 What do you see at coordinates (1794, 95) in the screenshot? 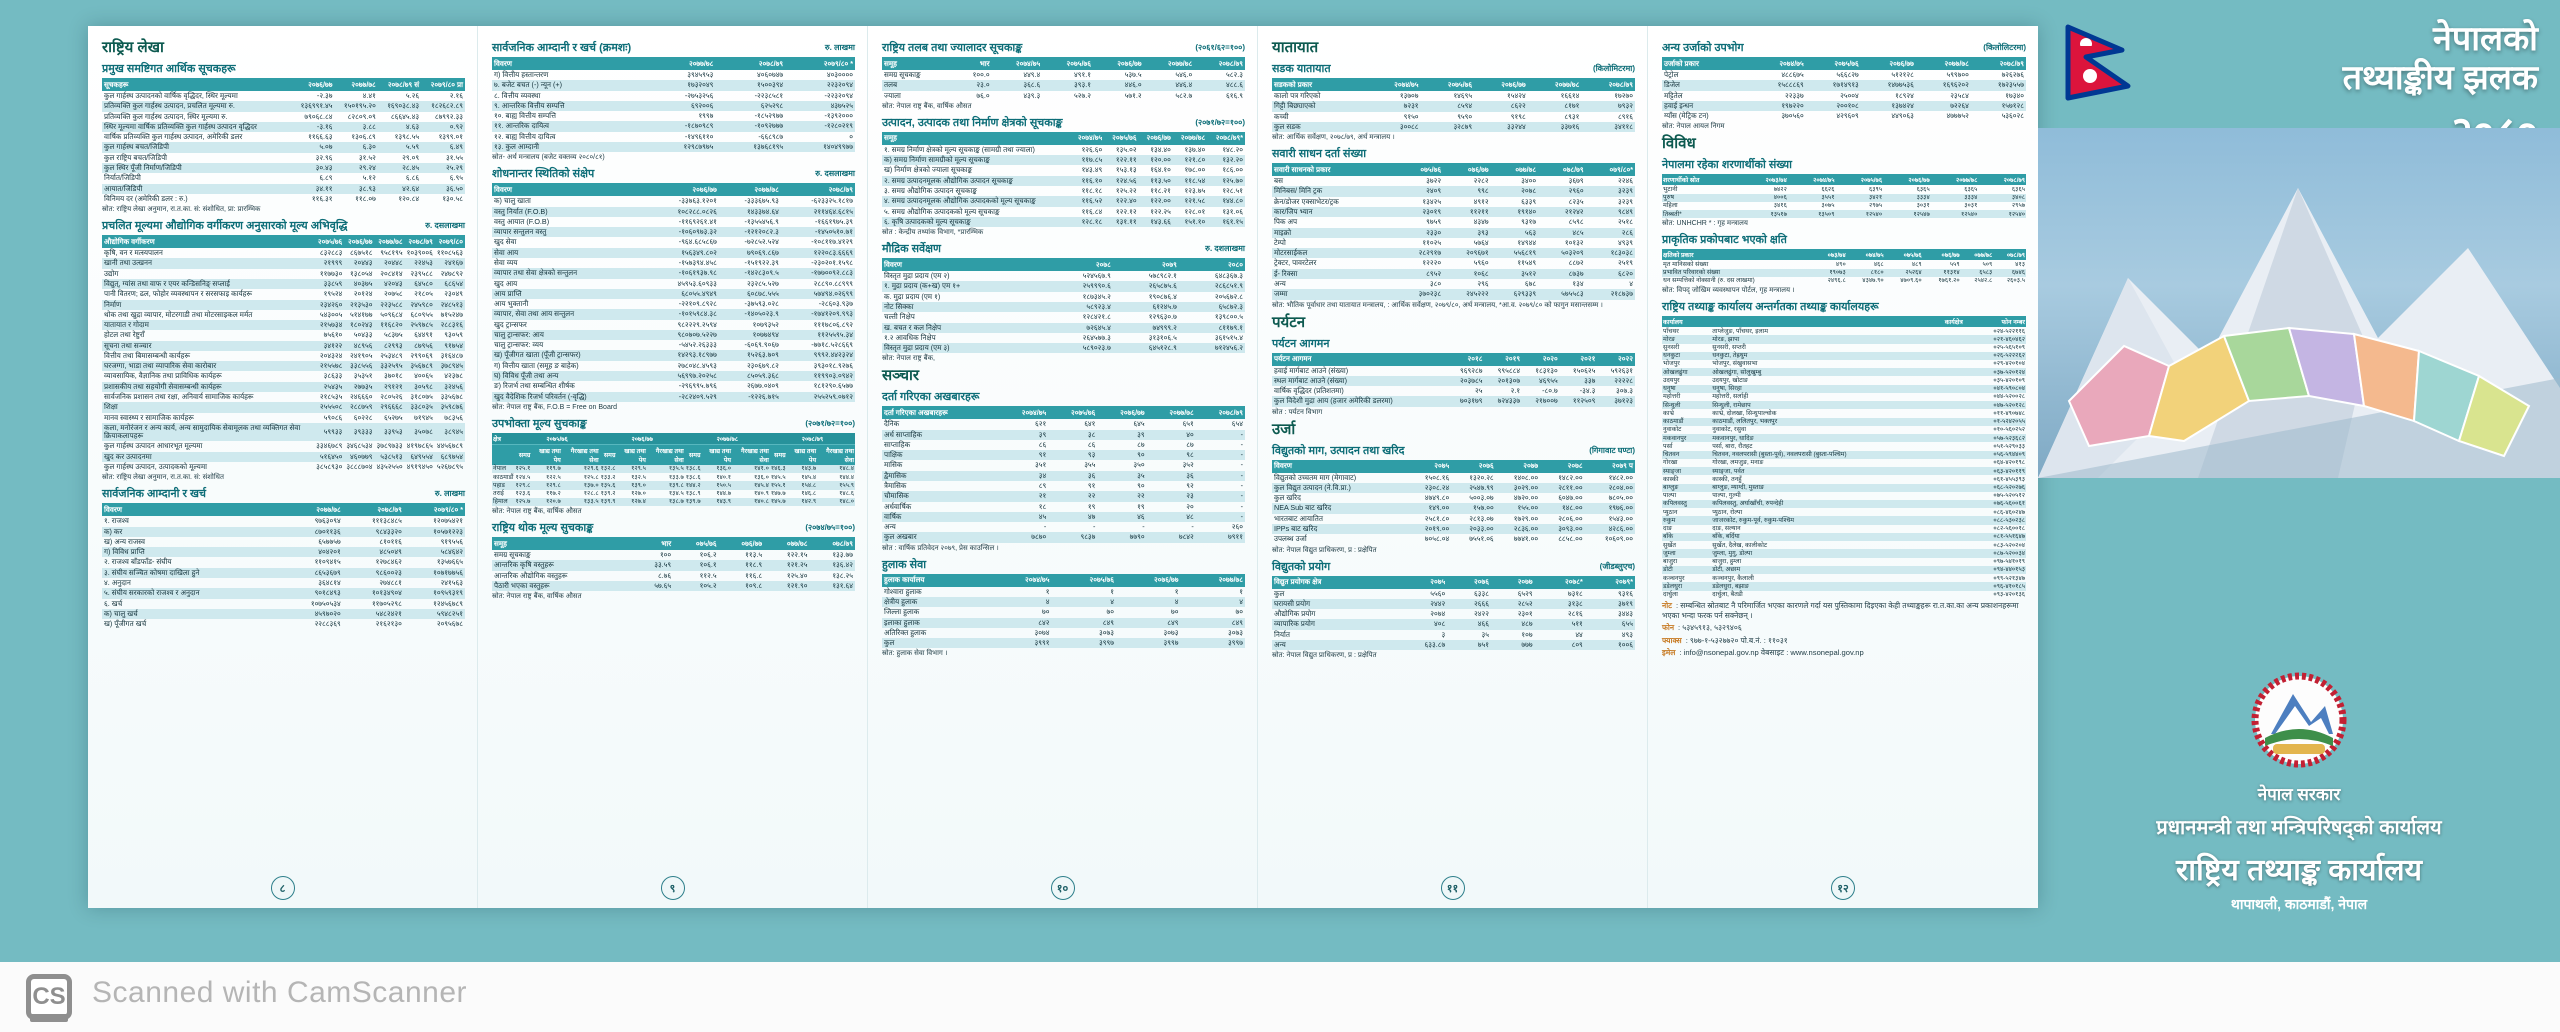
I see `table-cell: २२३३७` at bounding box center [1794, 95].